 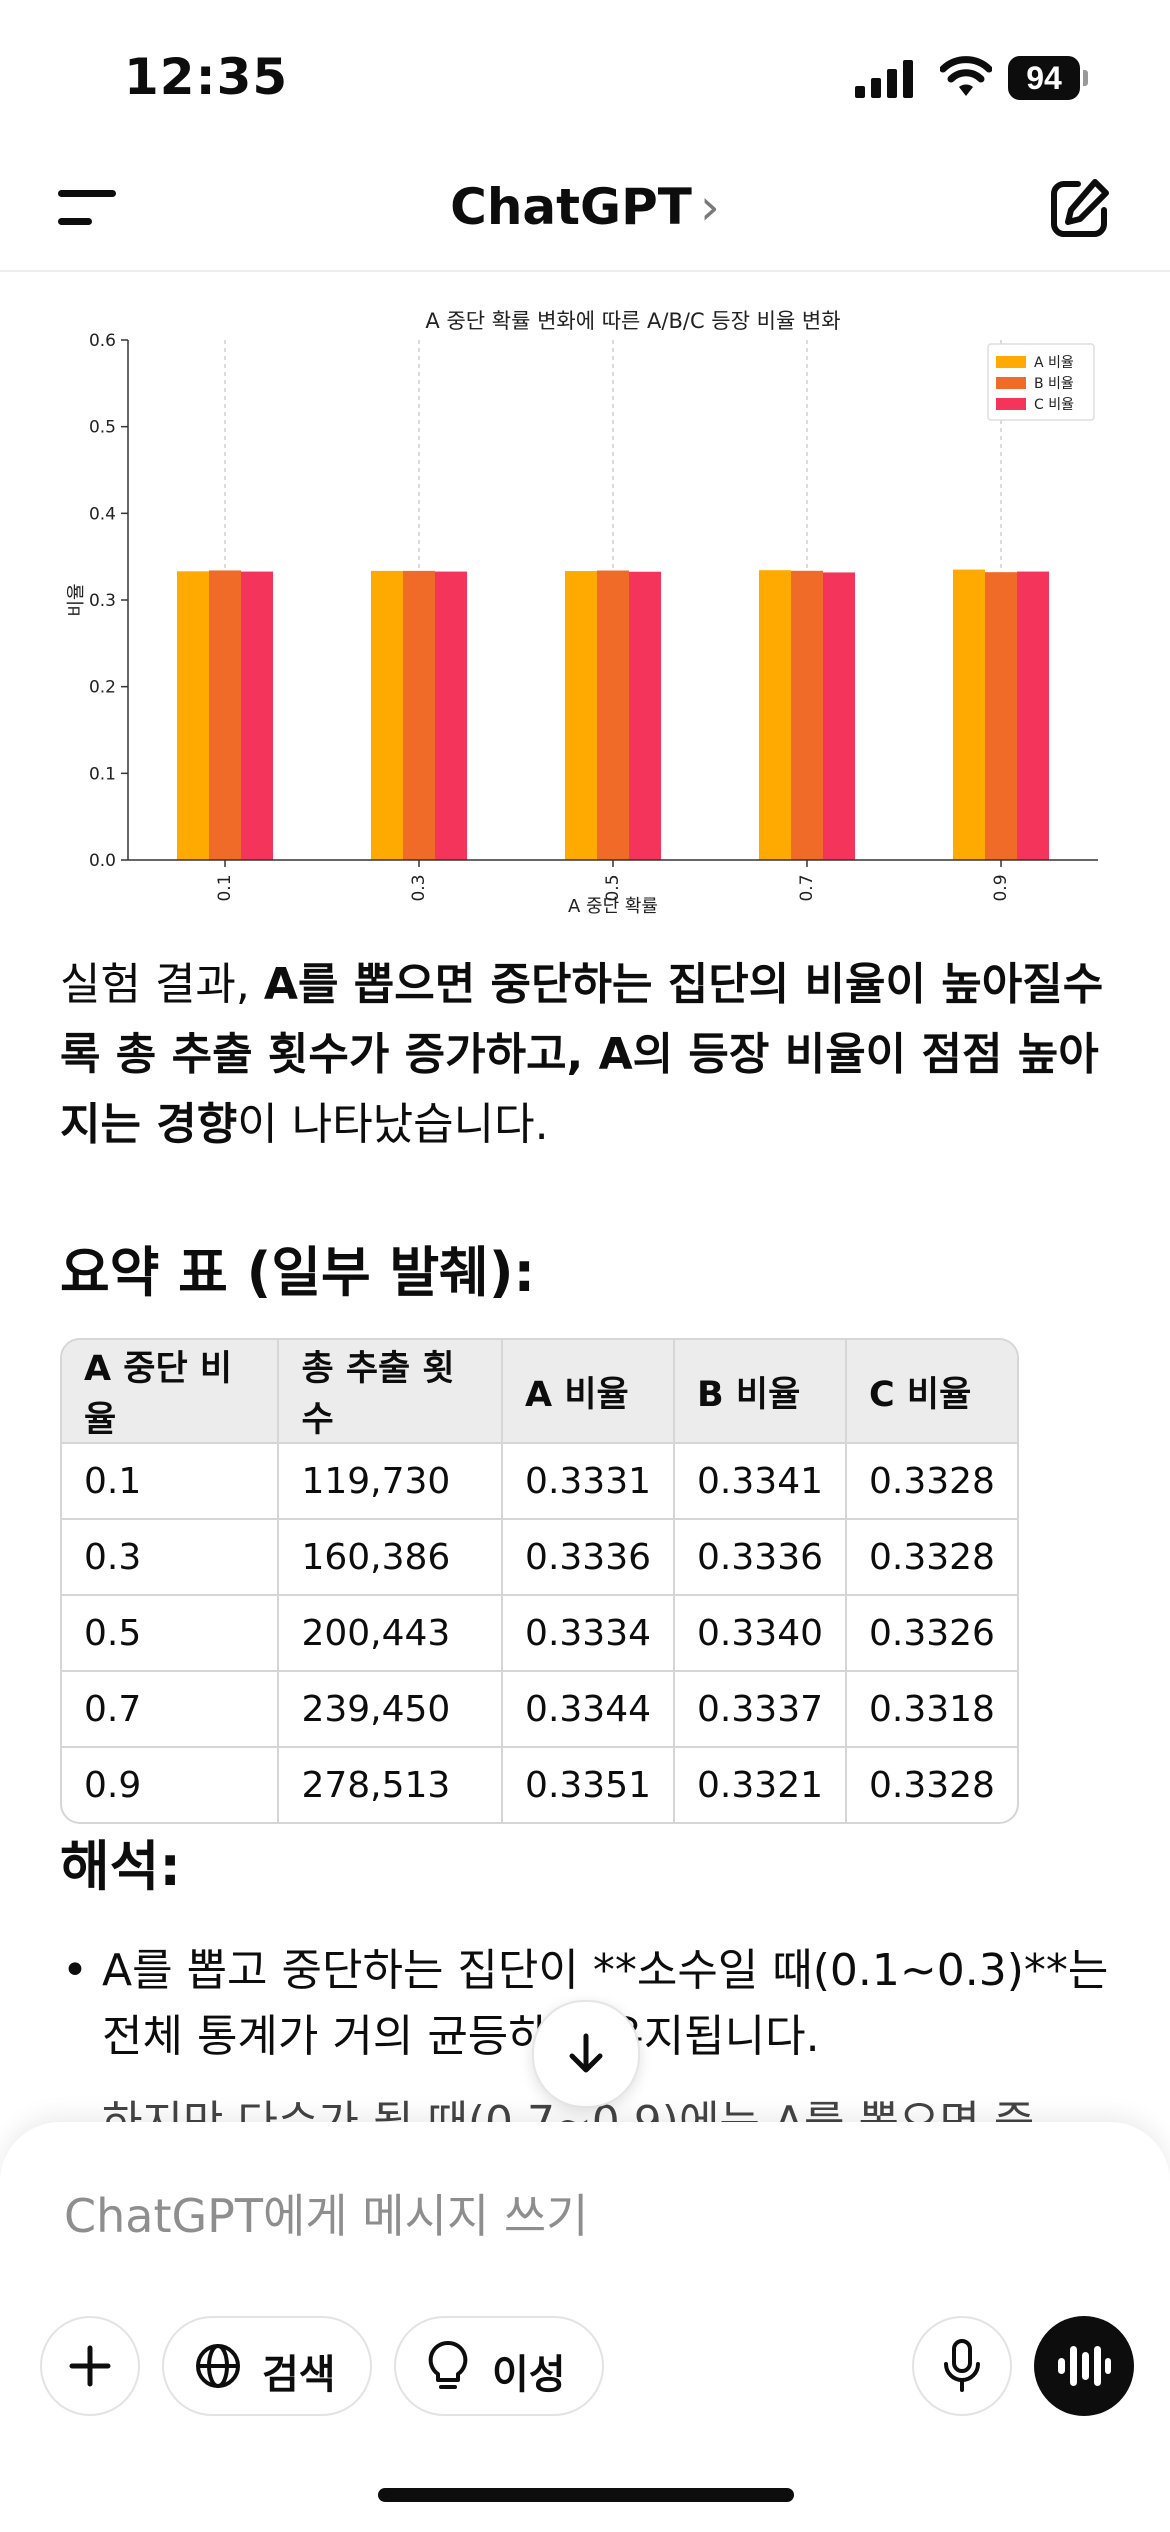 I want to click on legend-label: A 비율, so click(x=1054, y=363).